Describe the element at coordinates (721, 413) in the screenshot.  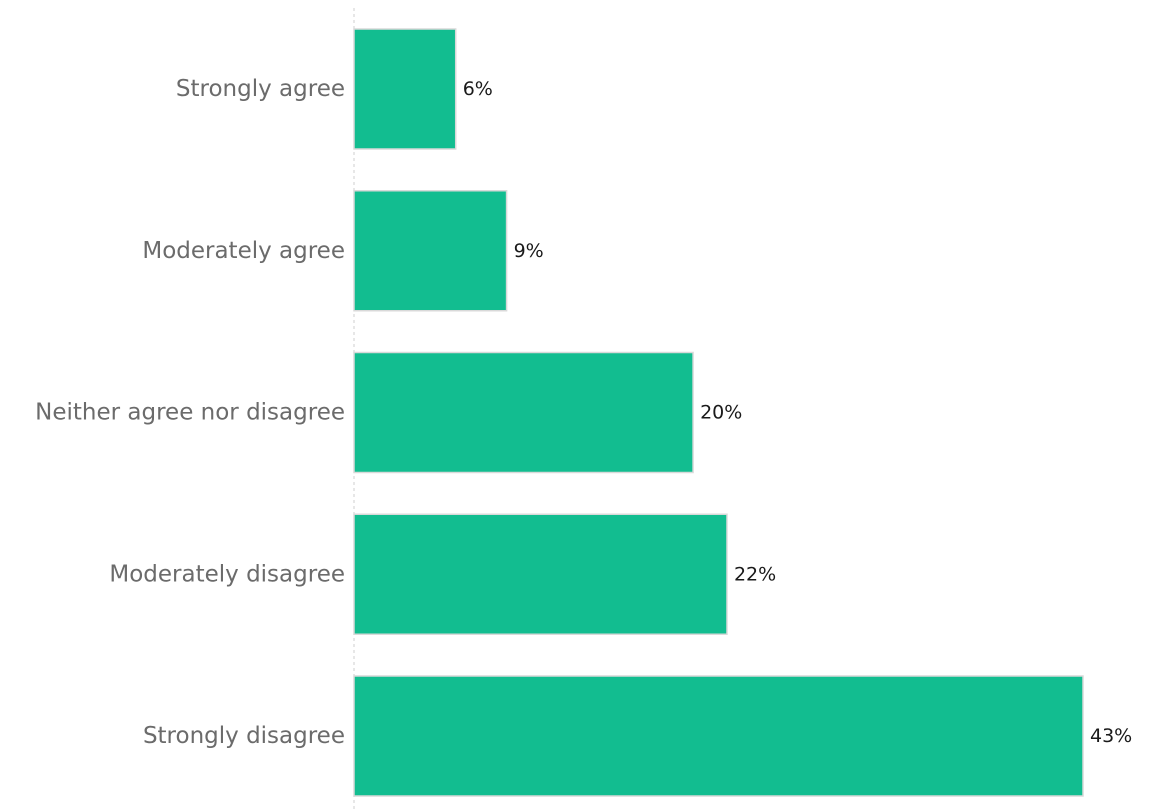
I see `value-label: 20%` at that location.